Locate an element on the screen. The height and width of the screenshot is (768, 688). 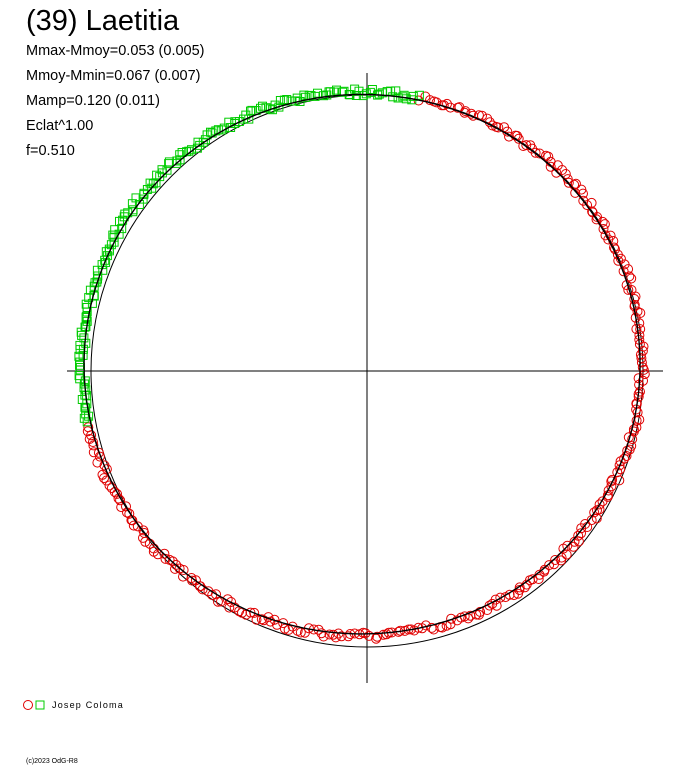
stat-mmoy-mmin: Mmoy-Mmin=0.067 (0.007) is located at coordinates (113, 76).